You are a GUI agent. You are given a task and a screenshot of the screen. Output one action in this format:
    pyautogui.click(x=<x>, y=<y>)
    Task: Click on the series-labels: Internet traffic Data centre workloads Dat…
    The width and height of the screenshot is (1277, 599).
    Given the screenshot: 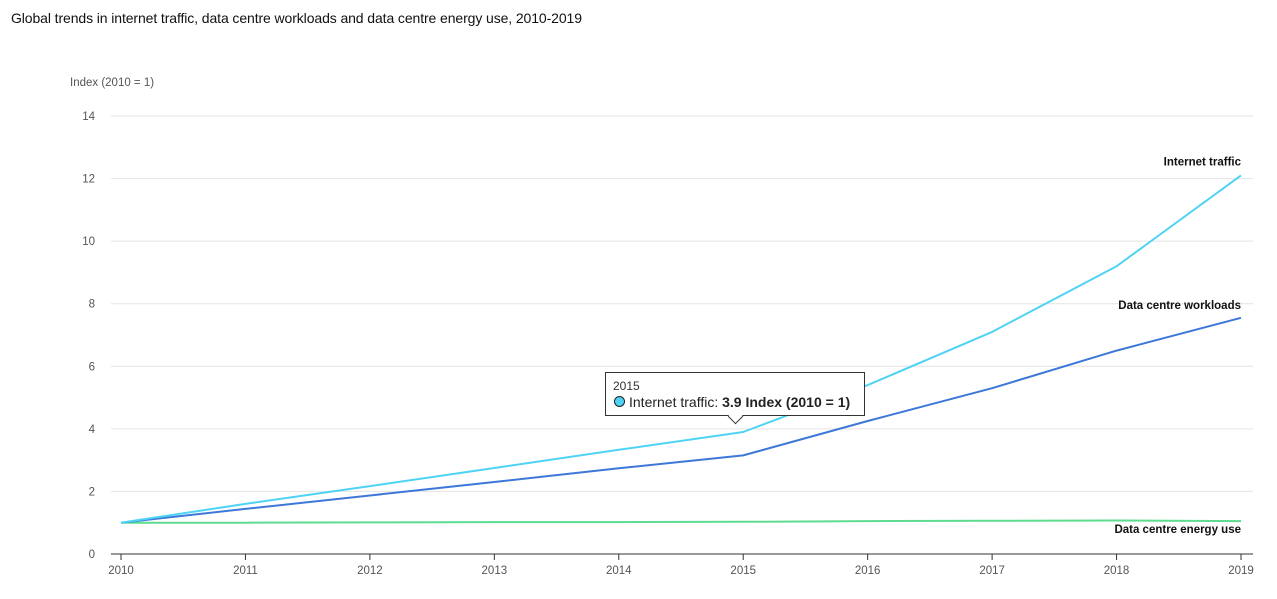 What is the action you would take?
    pyautogui.click(x=1177, y=346)
    